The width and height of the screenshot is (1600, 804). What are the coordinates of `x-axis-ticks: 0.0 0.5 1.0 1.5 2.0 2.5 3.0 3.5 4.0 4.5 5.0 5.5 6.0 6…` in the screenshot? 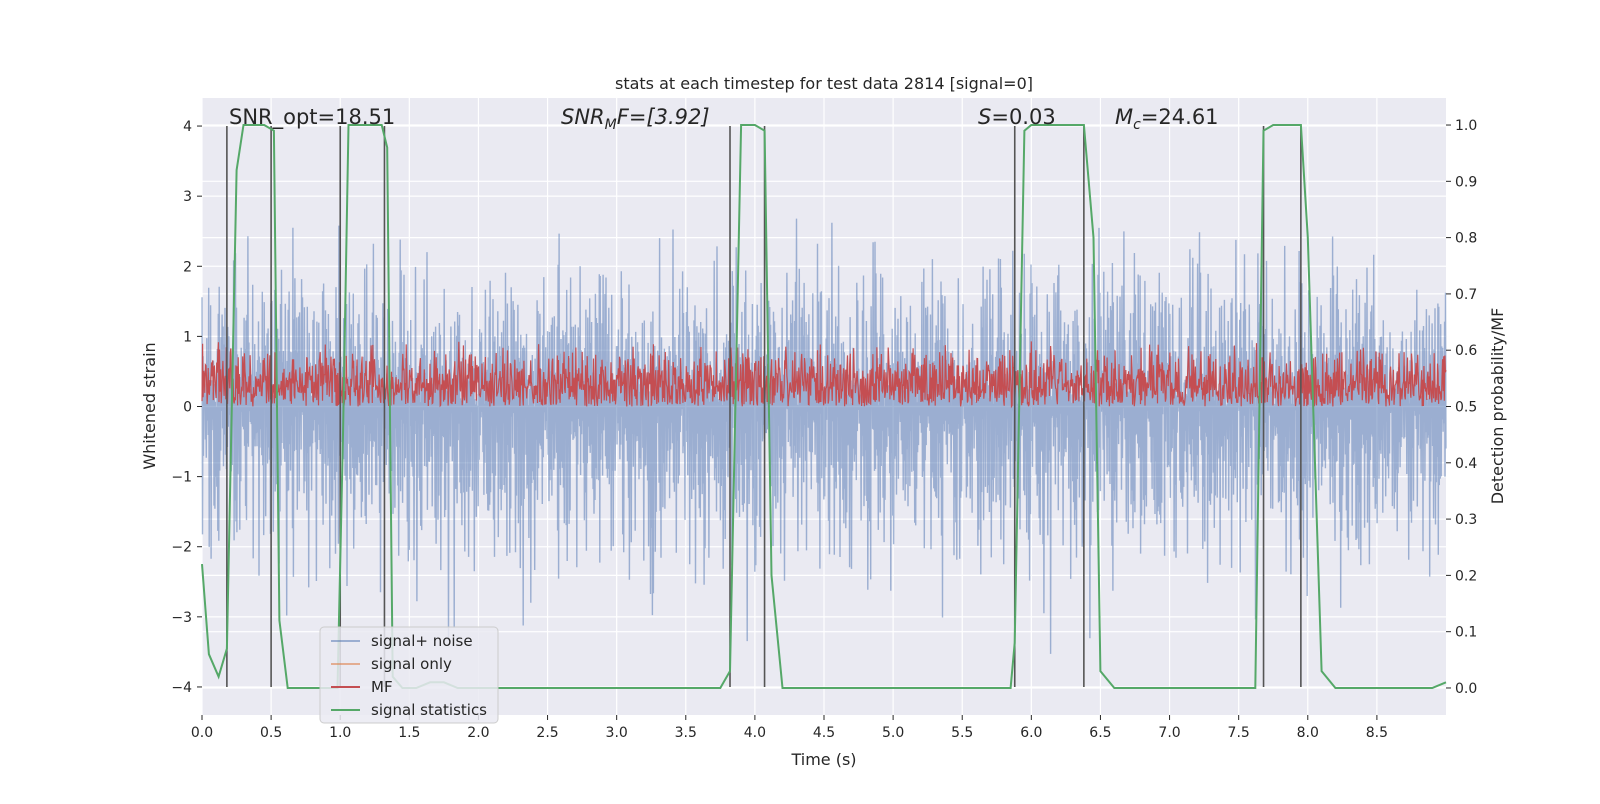 It's located at (789, 728).